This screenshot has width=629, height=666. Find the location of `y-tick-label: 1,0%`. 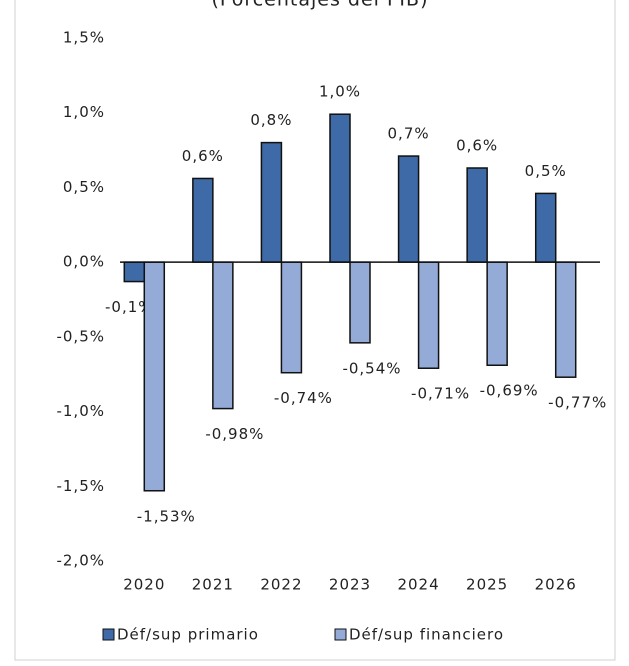

y-tick-label: 1,0% is located at coordinates (84, 112).